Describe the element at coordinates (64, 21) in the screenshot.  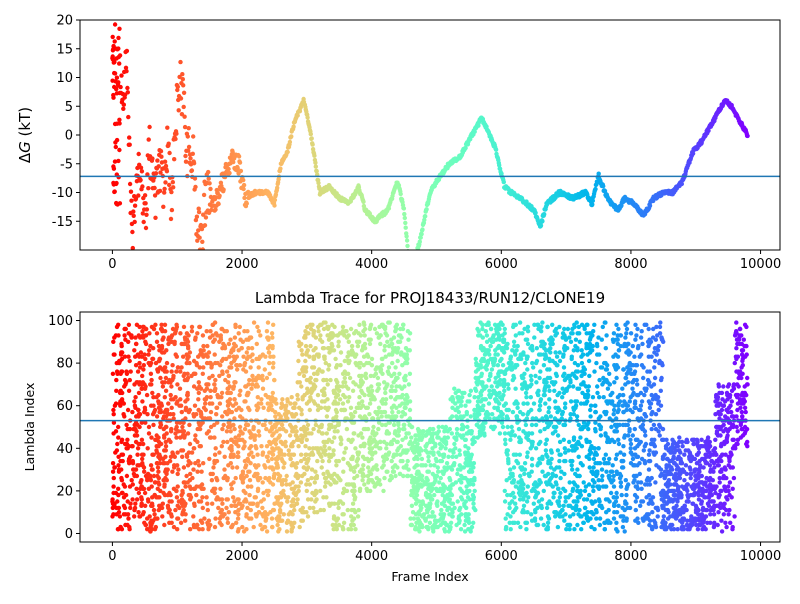
I see `y-tick-label: 20` at that location.